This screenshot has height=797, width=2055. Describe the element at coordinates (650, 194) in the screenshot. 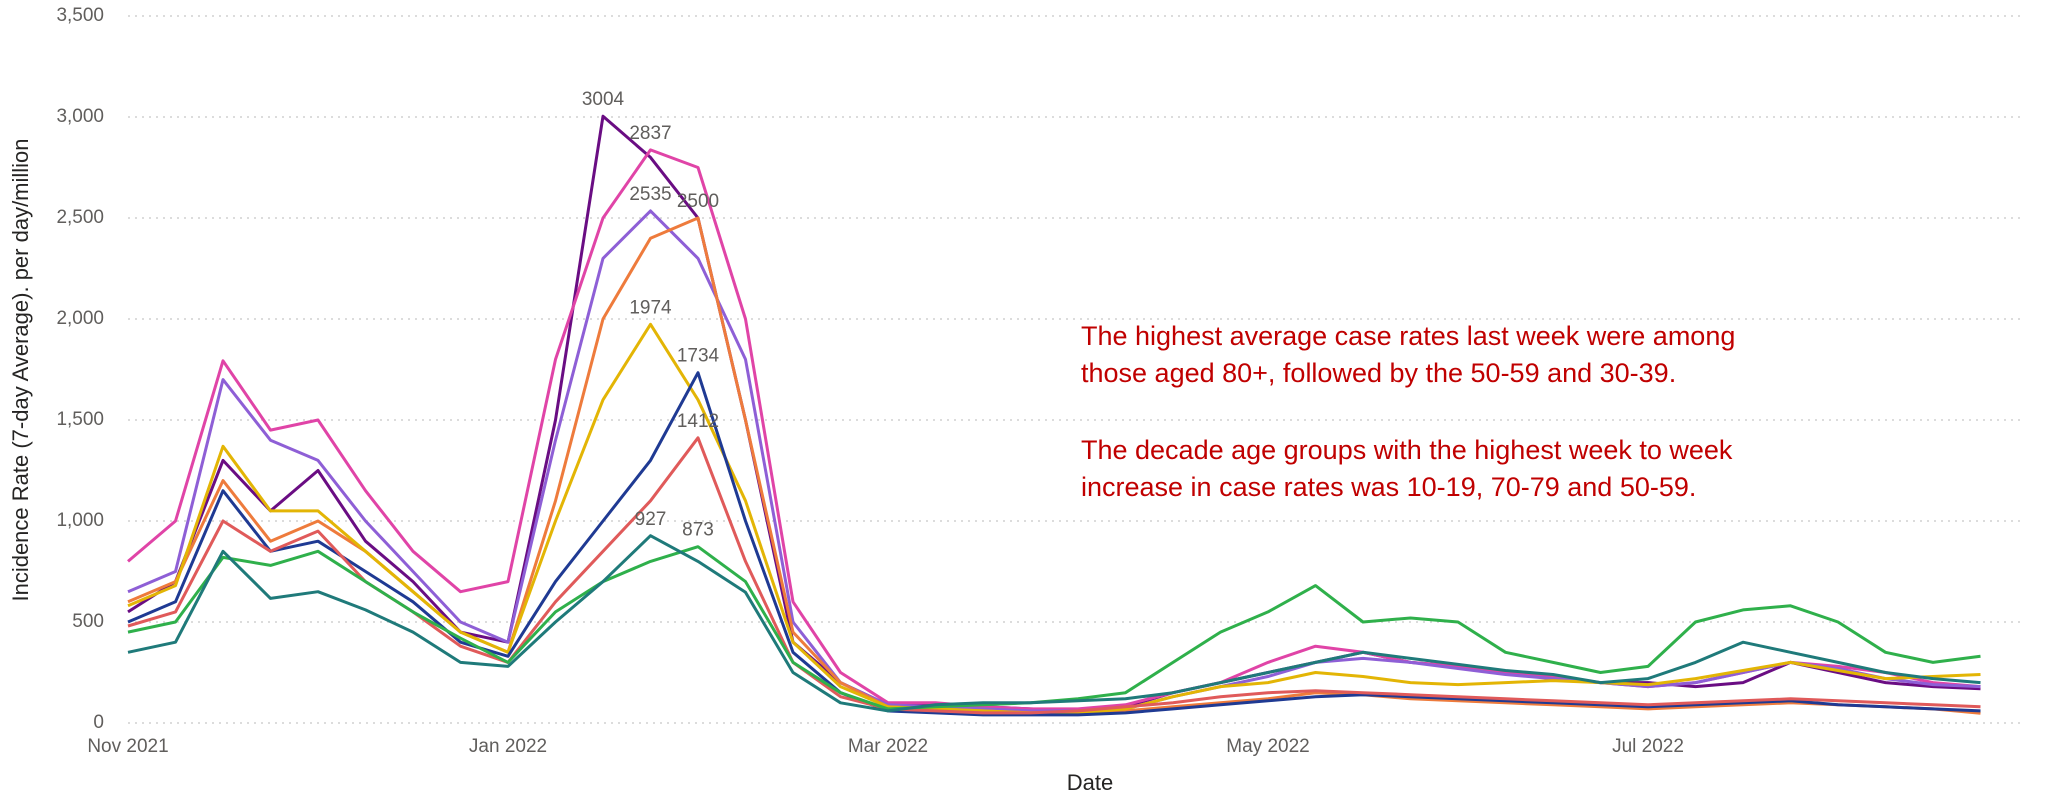

I see `data-label: 2535` at that location.